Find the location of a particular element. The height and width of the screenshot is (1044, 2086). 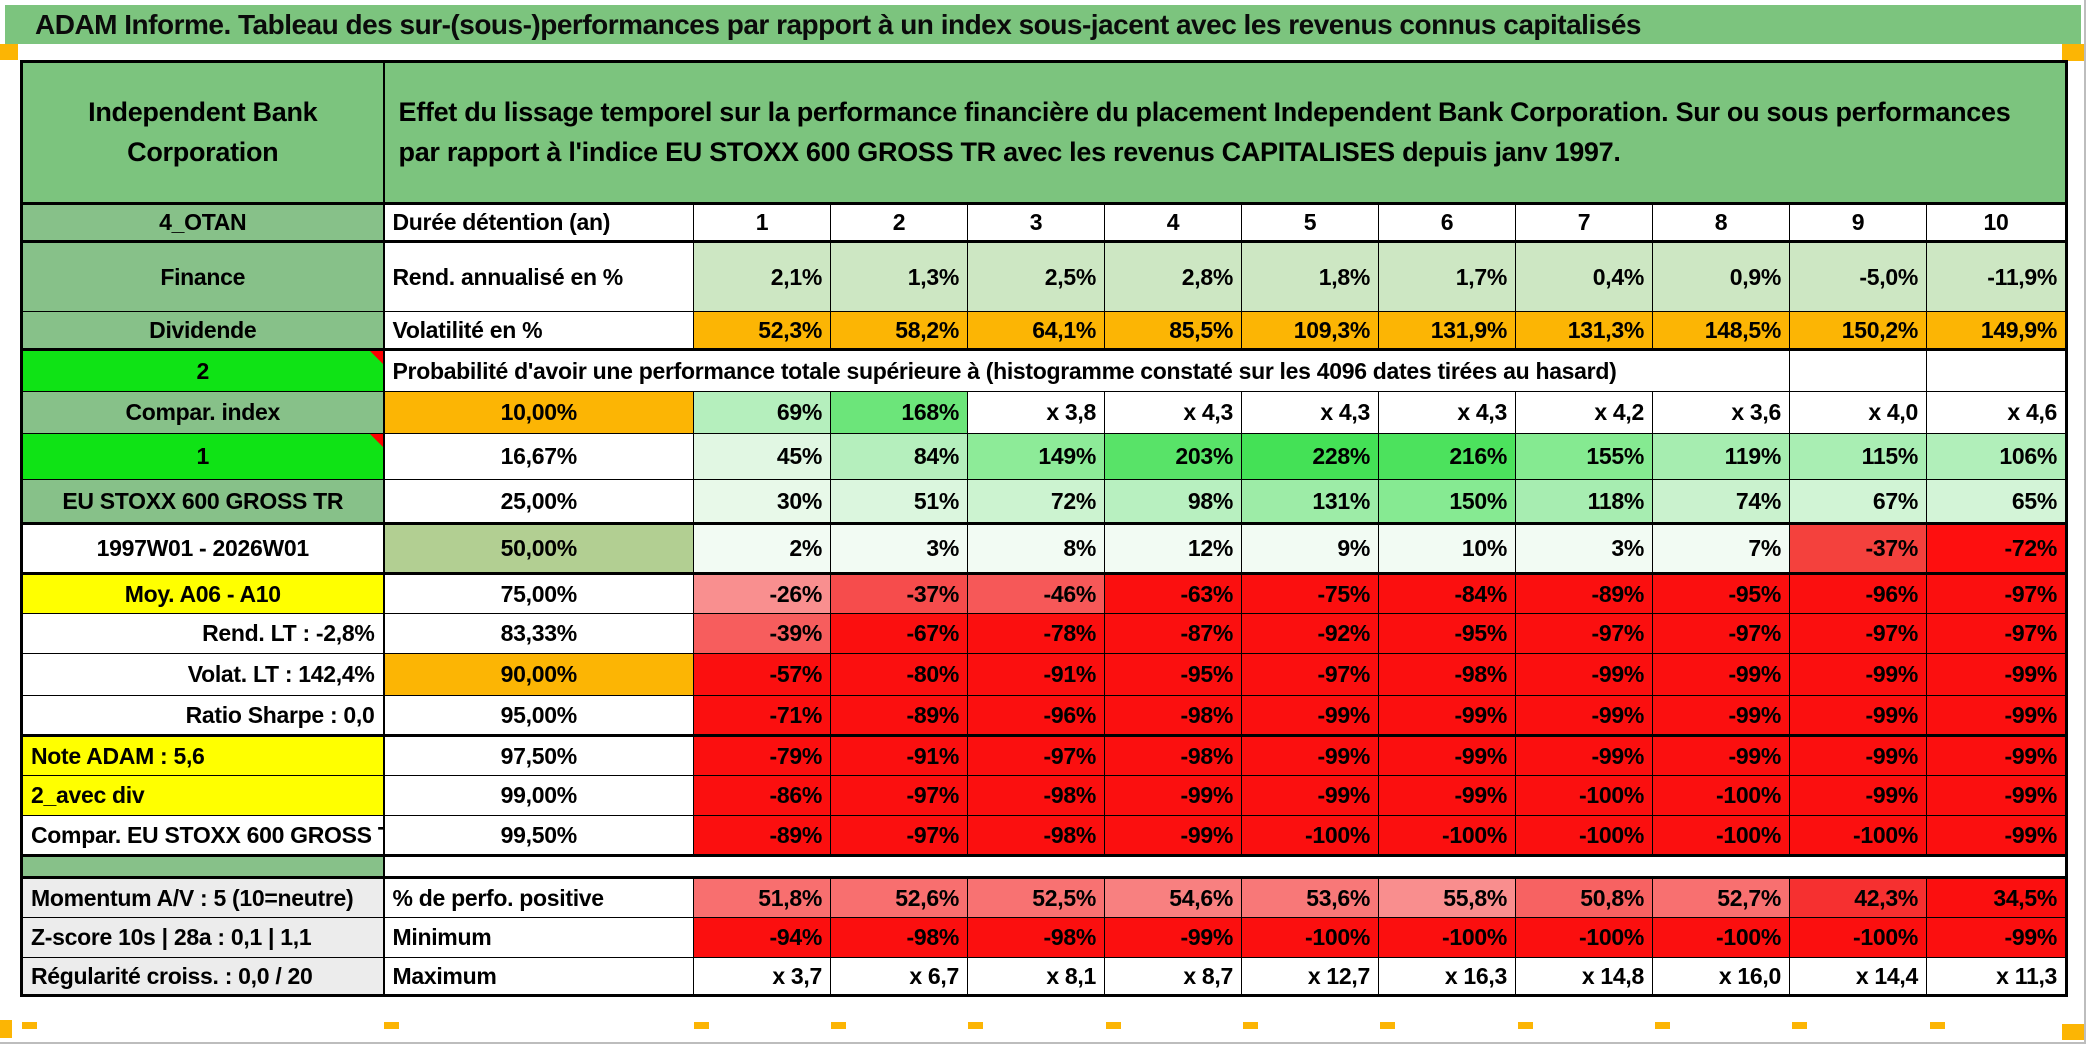

value-cell: 2% is located at coordinates (762, 549).